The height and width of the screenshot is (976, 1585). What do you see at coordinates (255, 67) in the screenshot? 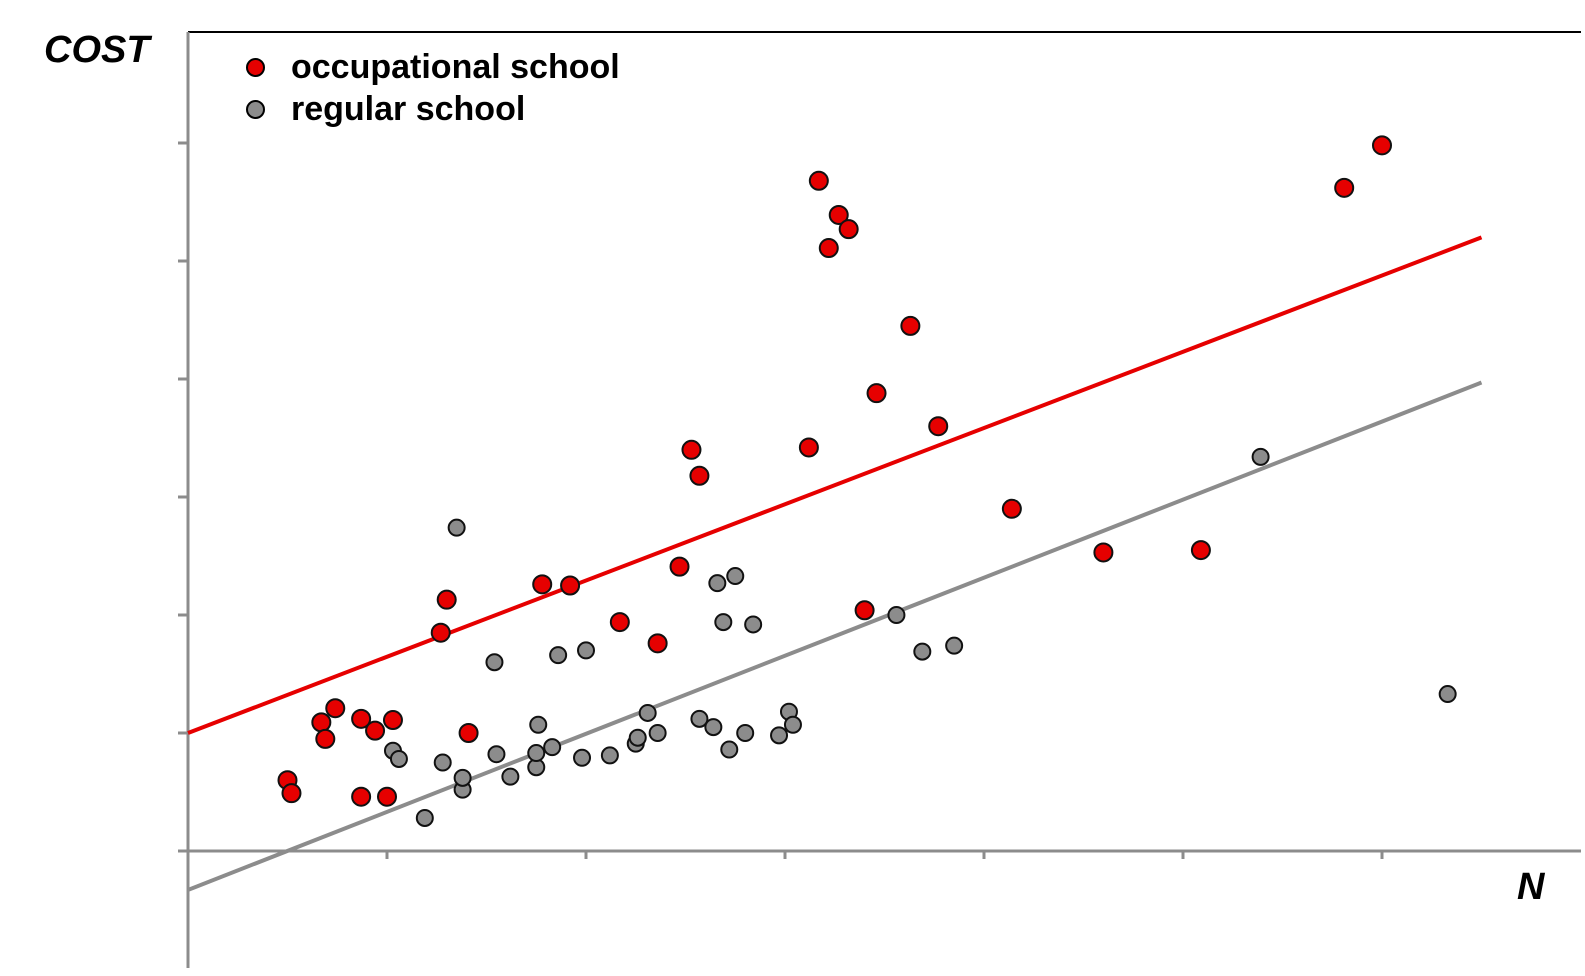
I see `legend-marker-occupational` at bounding box center [255, 67].